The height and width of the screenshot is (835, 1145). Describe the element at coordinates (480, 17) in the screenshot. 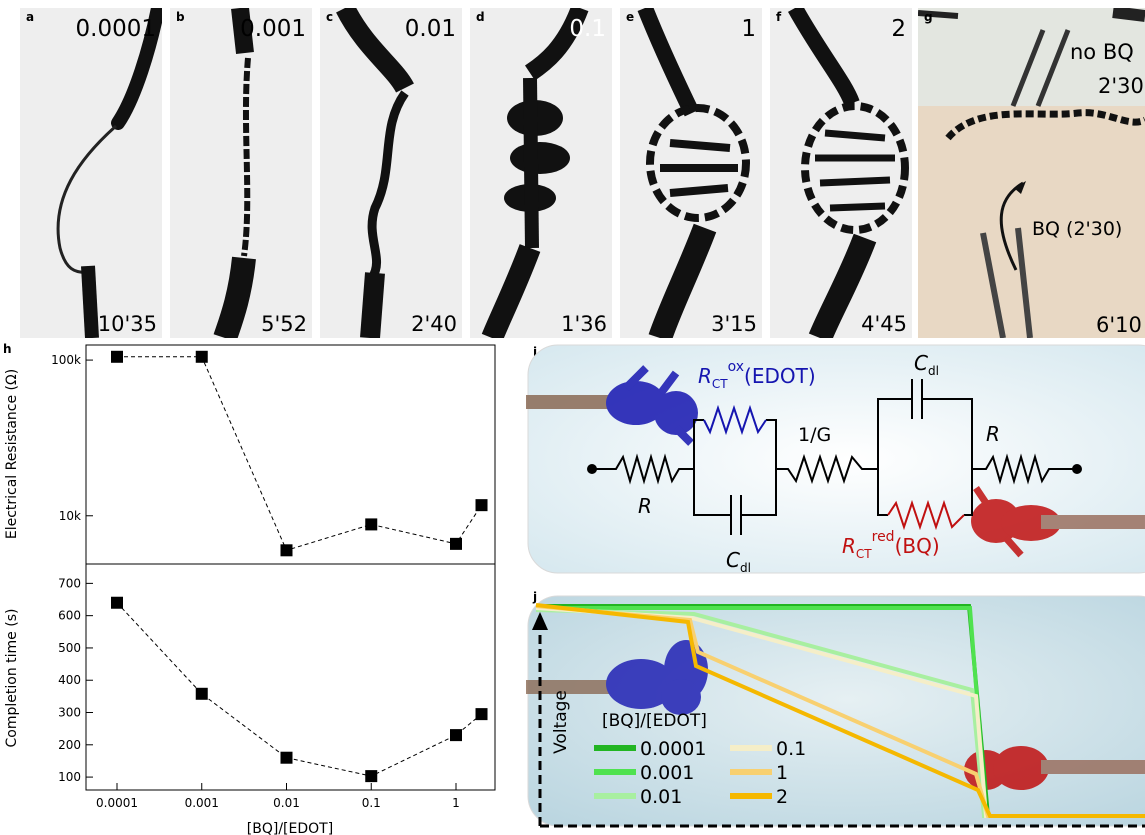

I see `panel-label-d: d` at that location.